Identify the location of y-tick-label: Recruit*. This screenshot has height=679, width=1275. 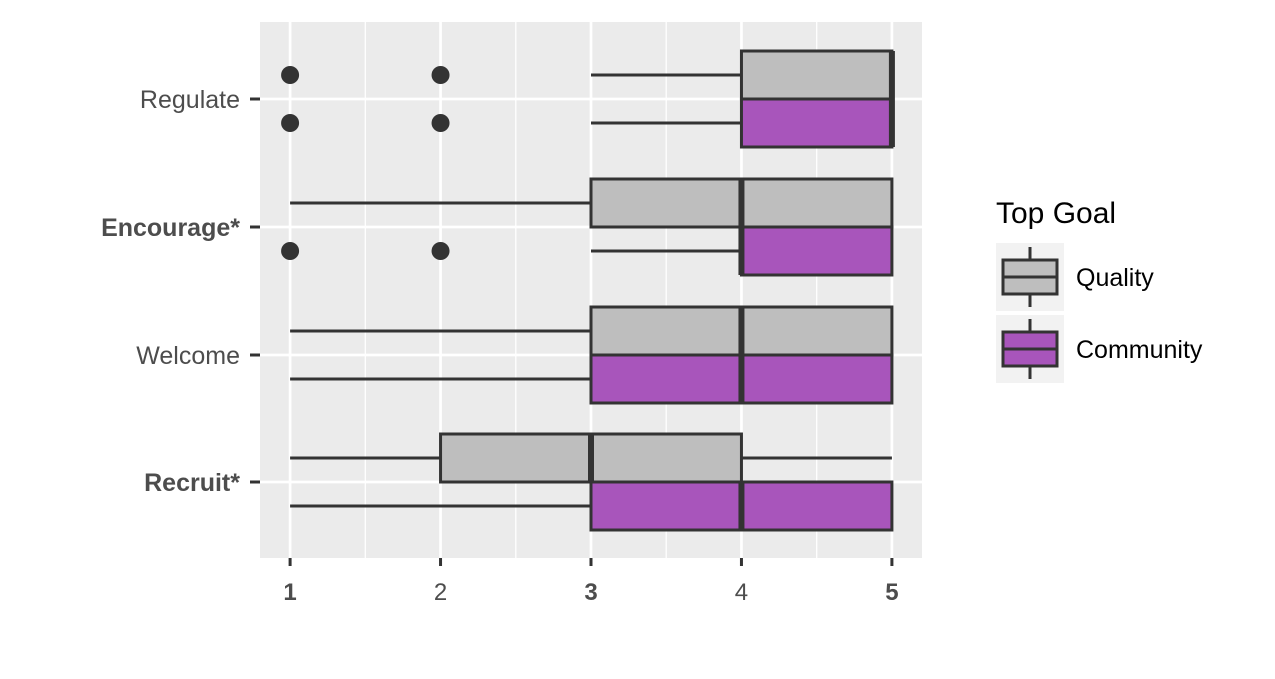
(192, 483).